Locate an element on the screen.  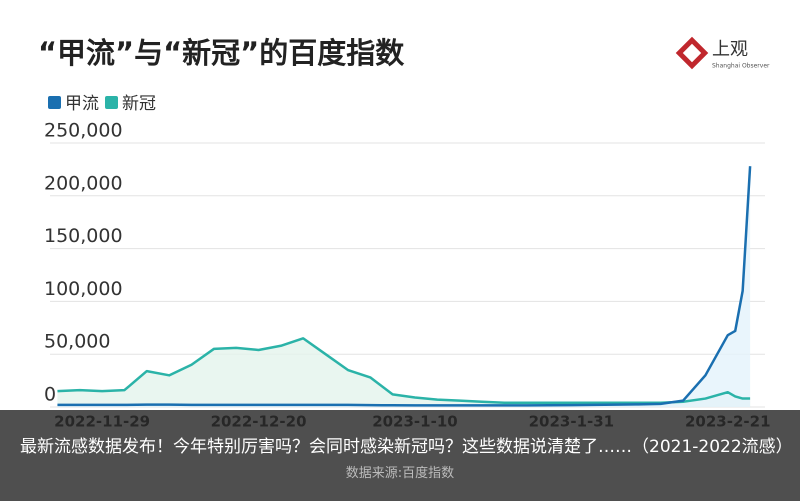
y-tick-label: 250,000 is located at coordinates (83, 131).